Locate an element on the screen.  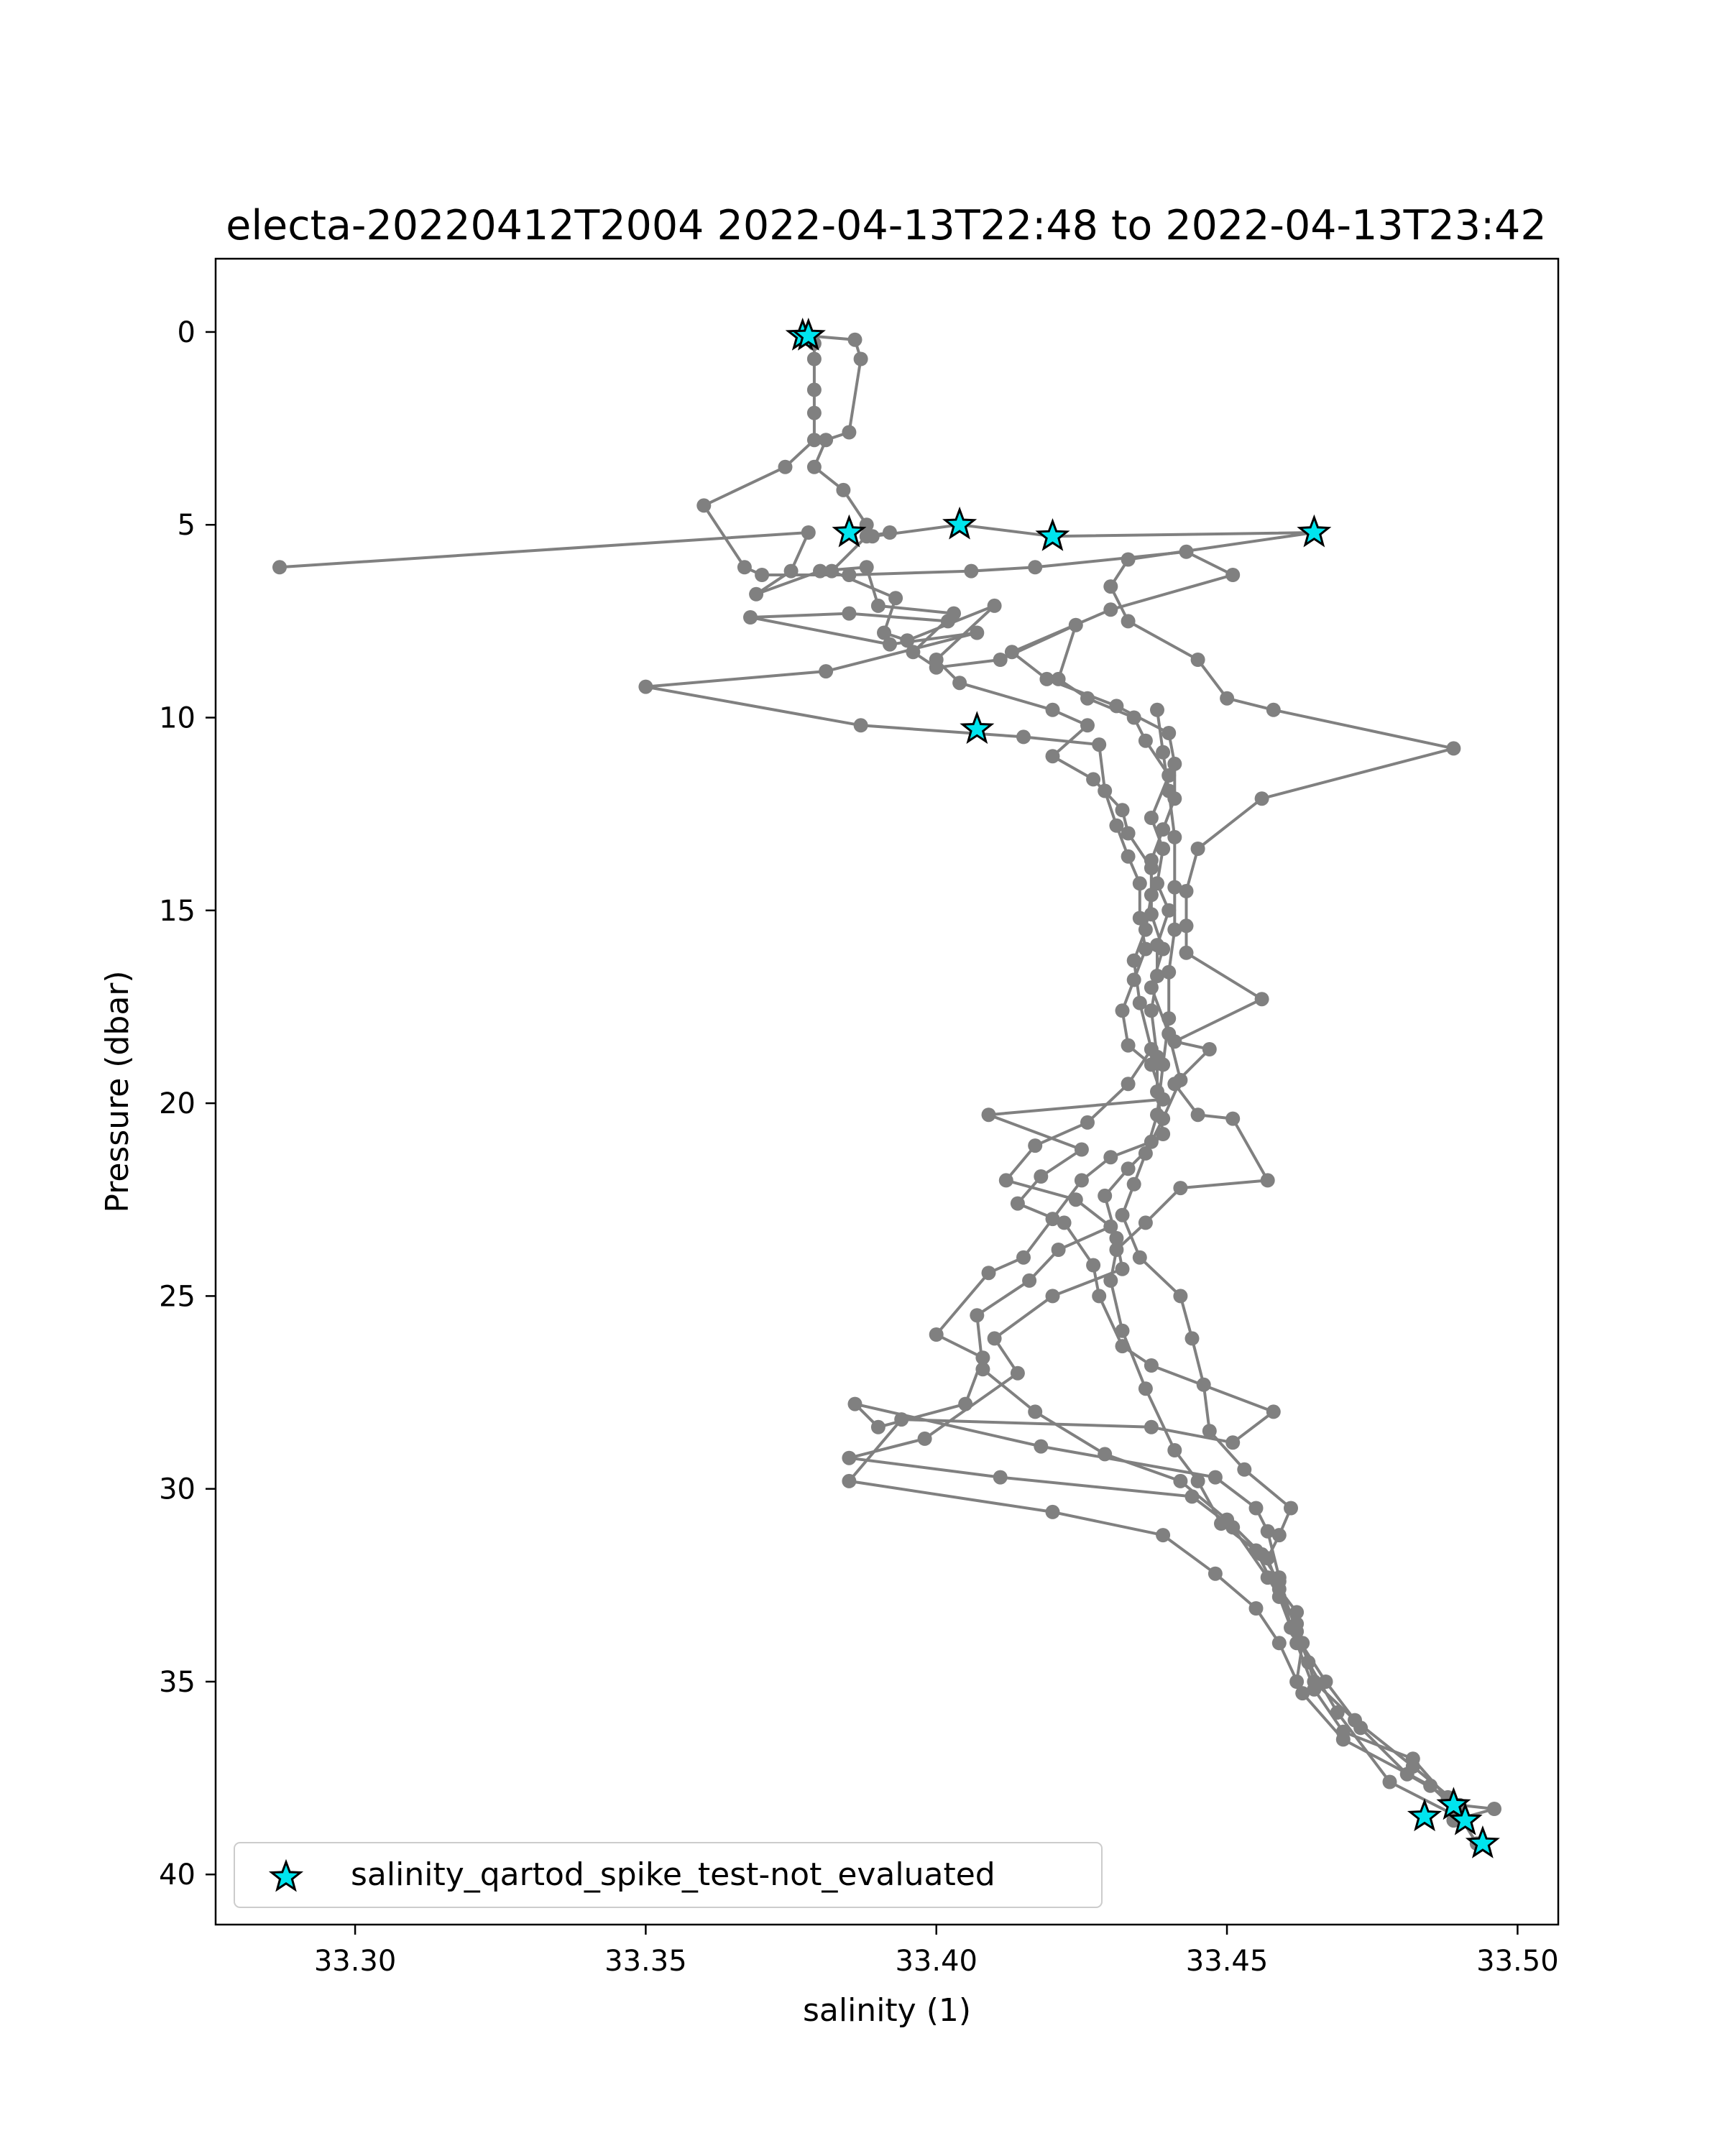
x-tick-label: 33.30 is located at coordinates (355, 1961).